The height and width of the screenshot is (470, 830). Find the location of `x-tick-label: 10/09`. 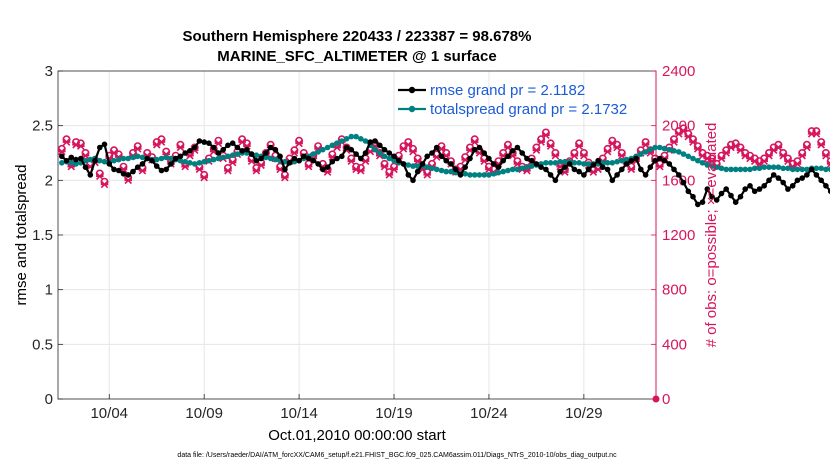

x-tick-label: 10/09 is located at coordinates (204, 413).